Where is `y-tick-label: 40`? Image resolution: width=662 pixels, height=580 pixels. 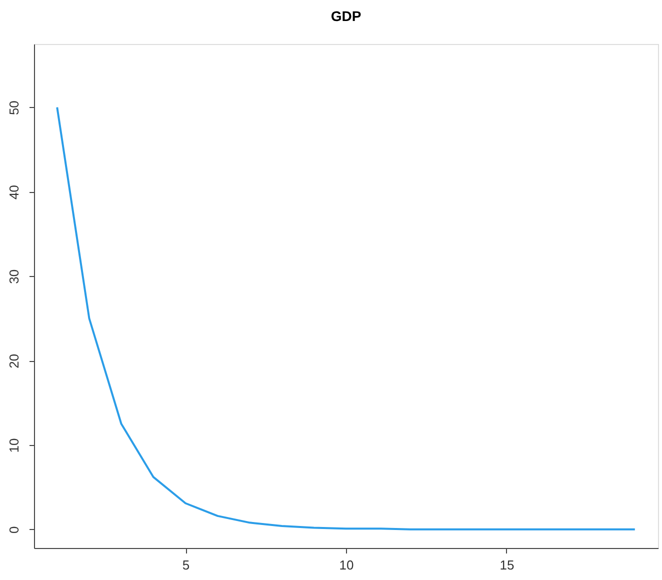
y-tick-label: 40 is located at coordinates (14, 192).